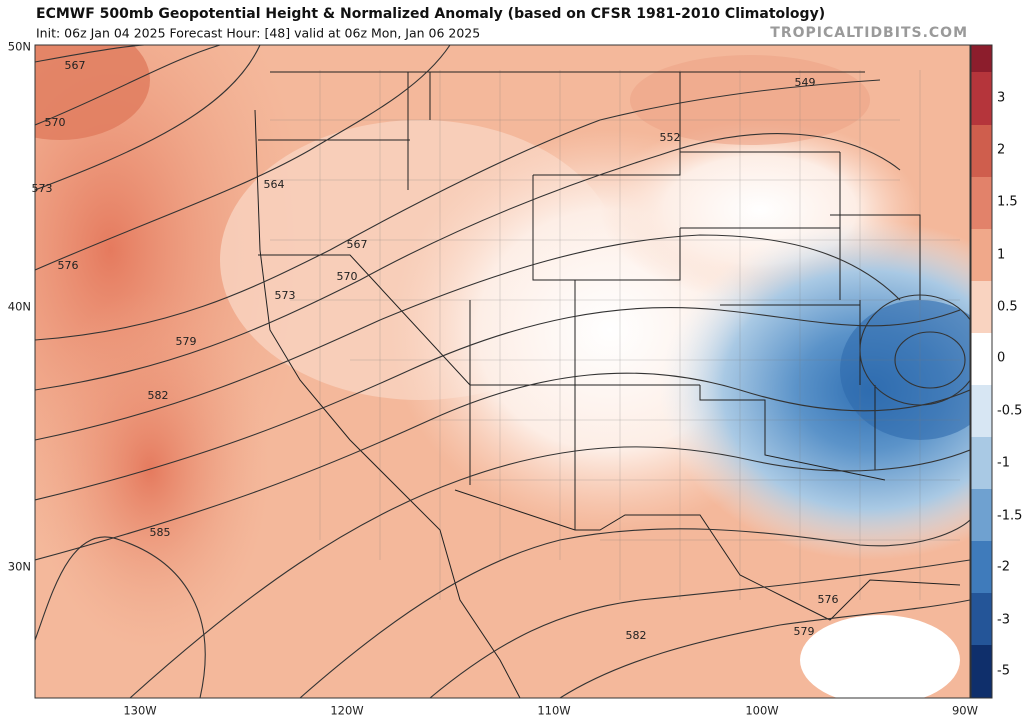 Image resolution: width=1024 pixels, height=718 pixels. I want to click on colorbar-label: 0.5, so click(1007, 307).